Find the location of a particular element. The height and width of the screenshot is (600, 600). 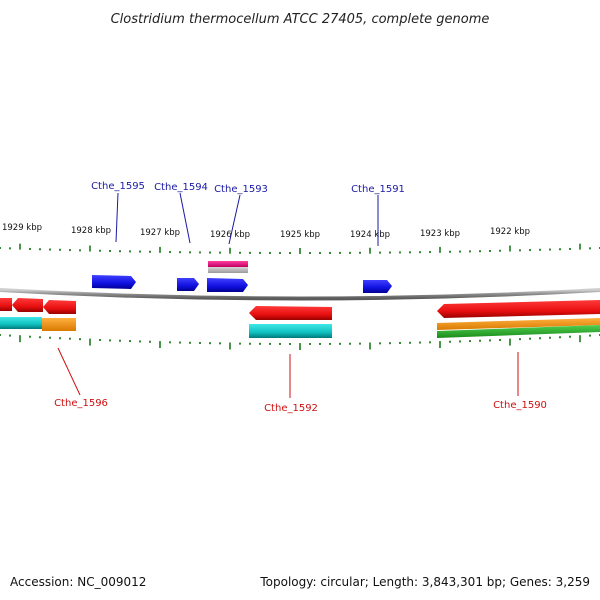

genome-backbone is located at coordinates (300, 294).